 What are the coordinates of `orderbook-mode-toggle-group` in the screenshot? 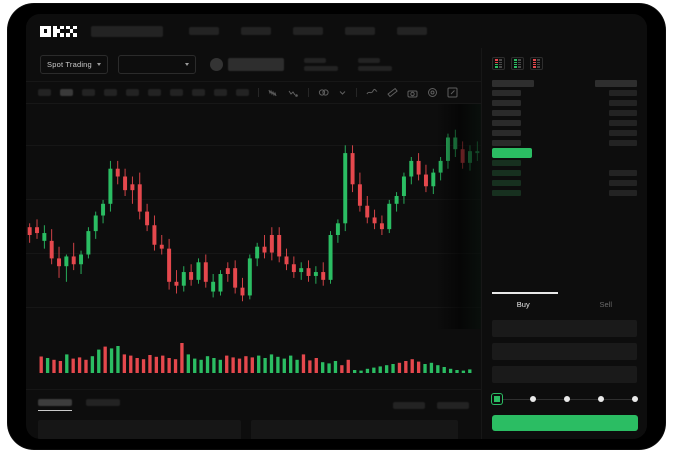 It's located at (564, 62).